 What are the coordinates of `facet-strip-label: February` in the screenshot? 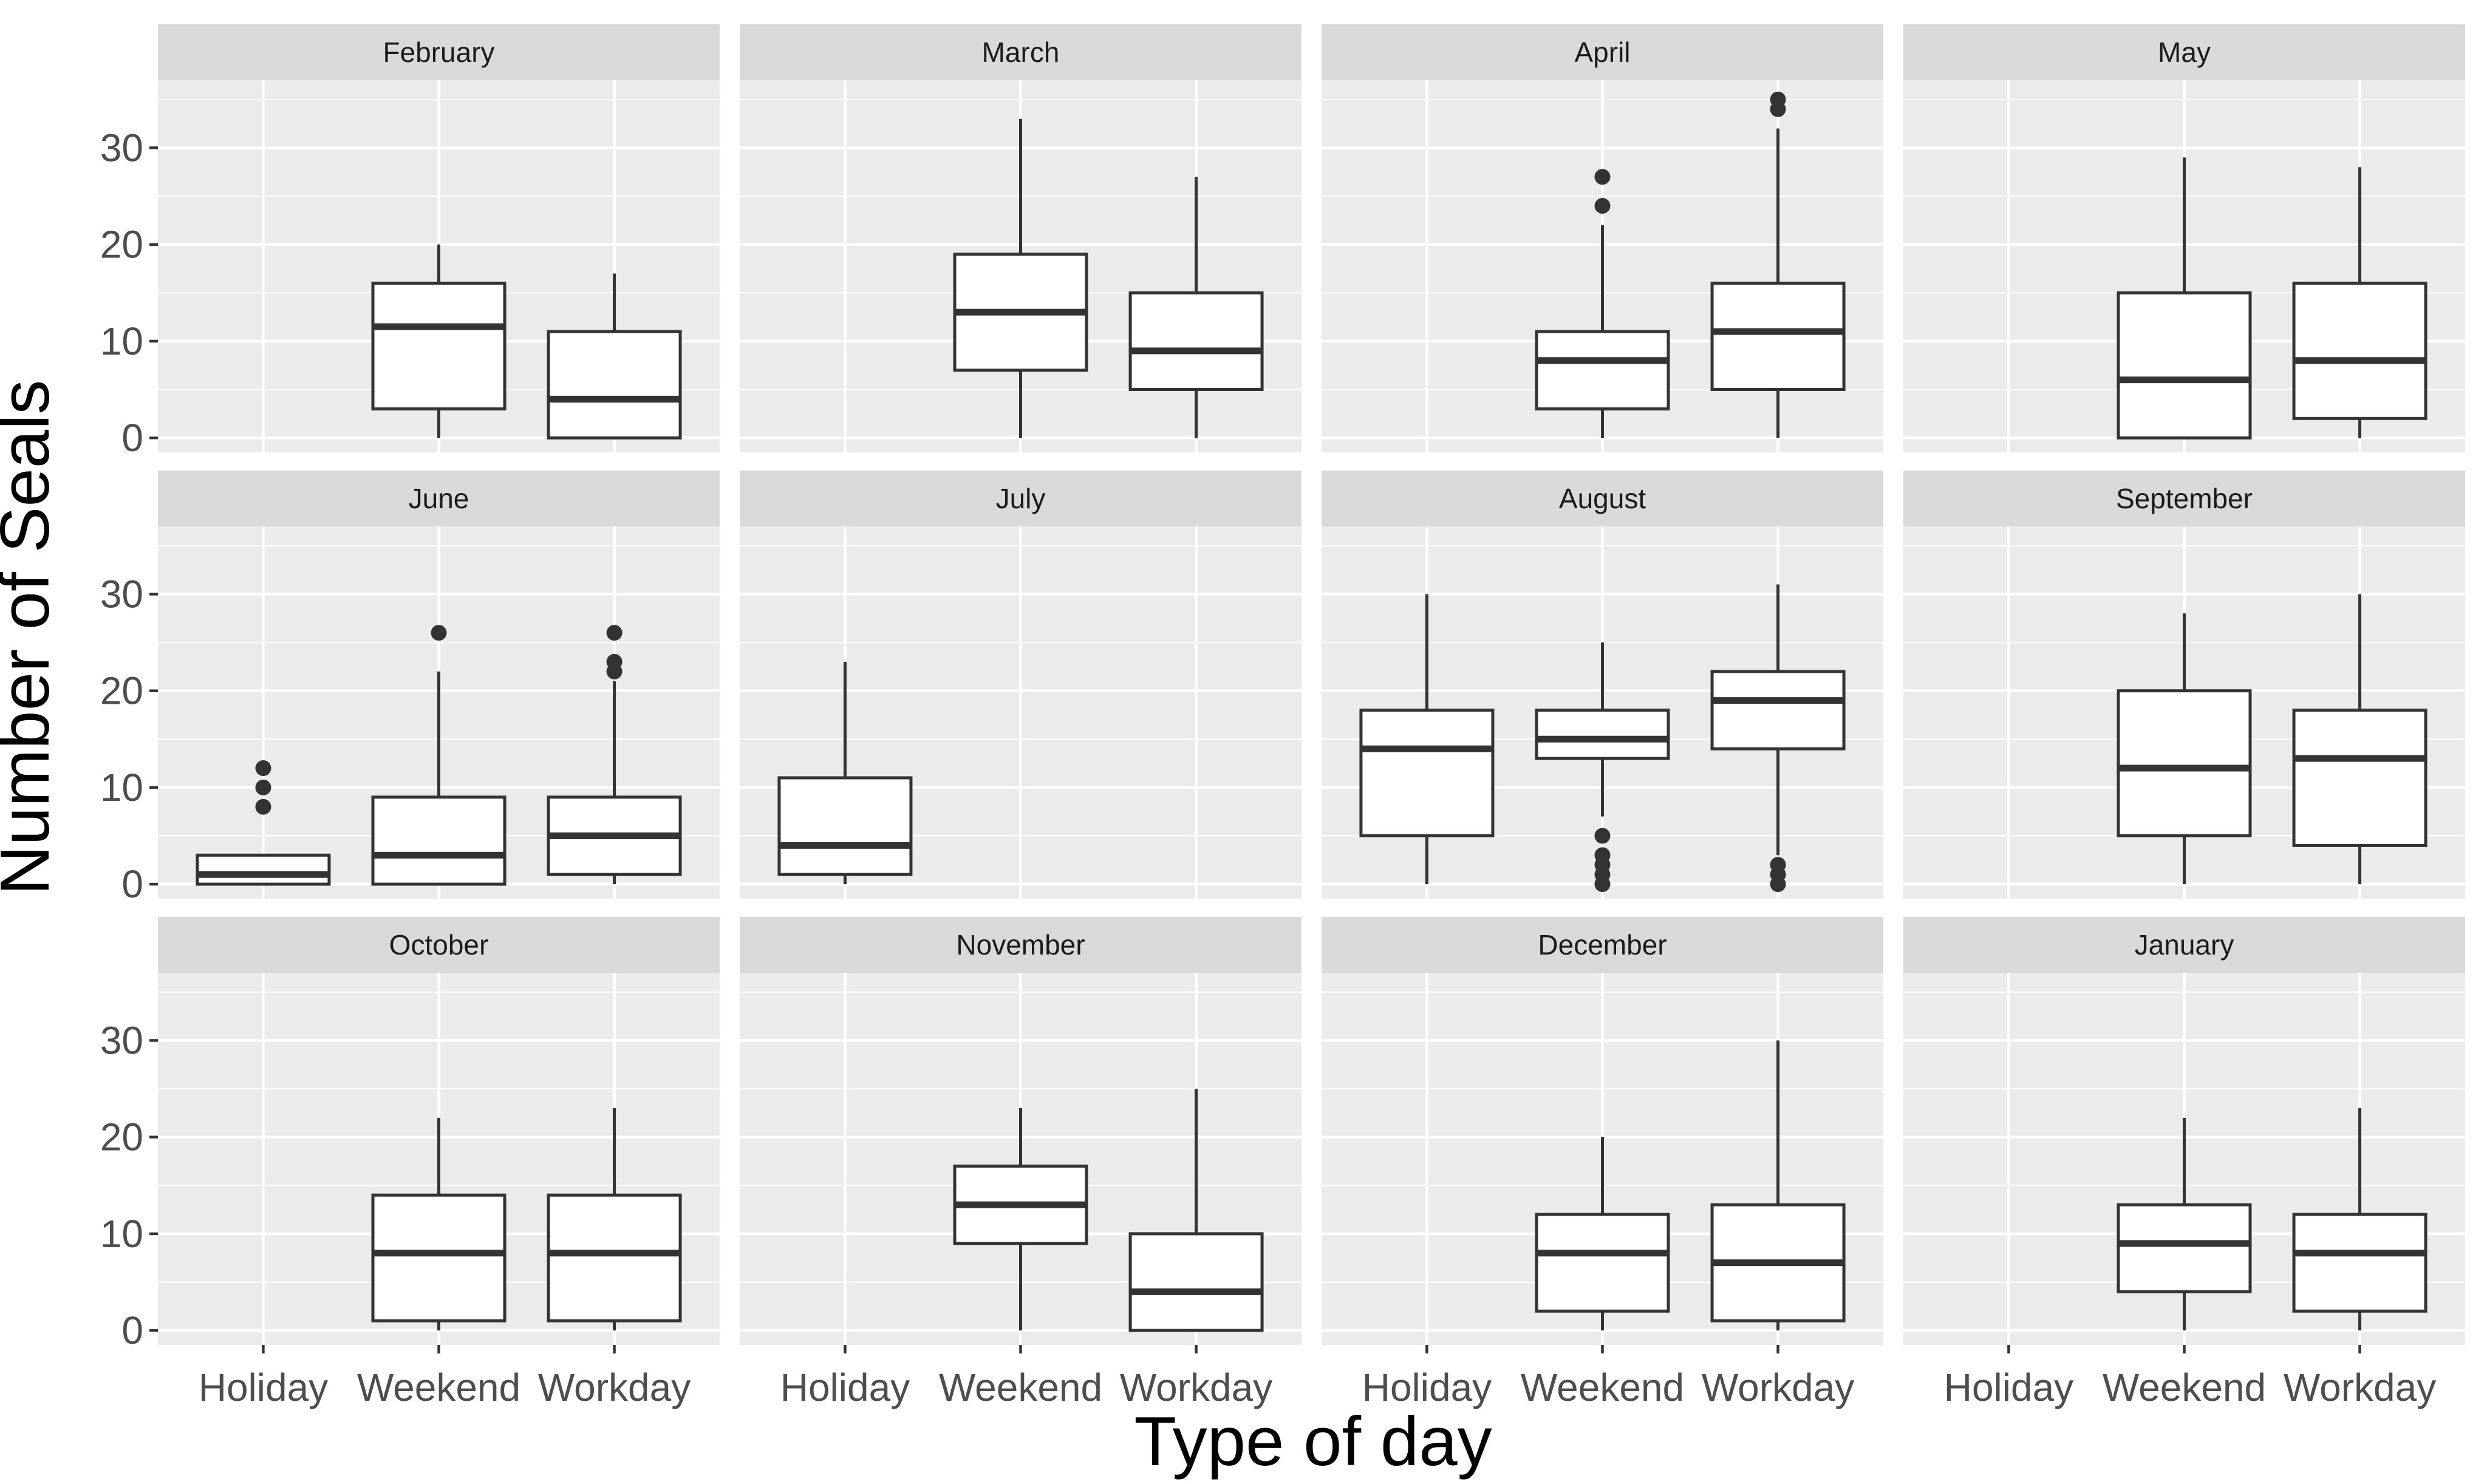 It's located at (438, 52).